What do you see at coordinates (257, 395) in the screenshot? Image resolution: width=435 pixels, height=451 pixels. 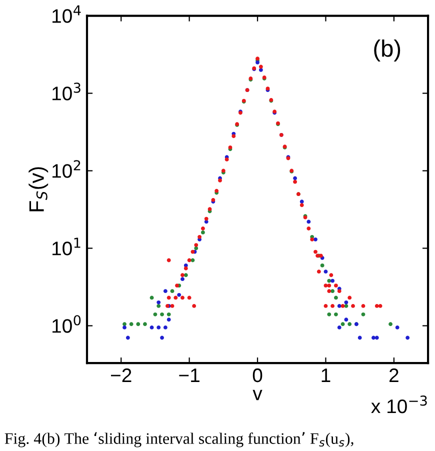 I see `x-axis-title: v` at bounding box center [257, 395].